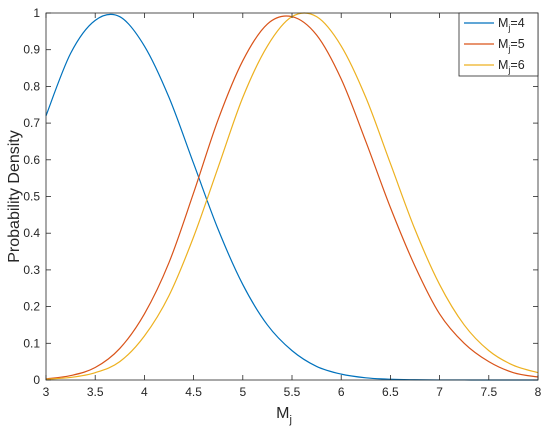 Image resolution: width=550 pixels, height=436 pixels. I want to click on x-tick-label: 4.5, so click(193, 392).